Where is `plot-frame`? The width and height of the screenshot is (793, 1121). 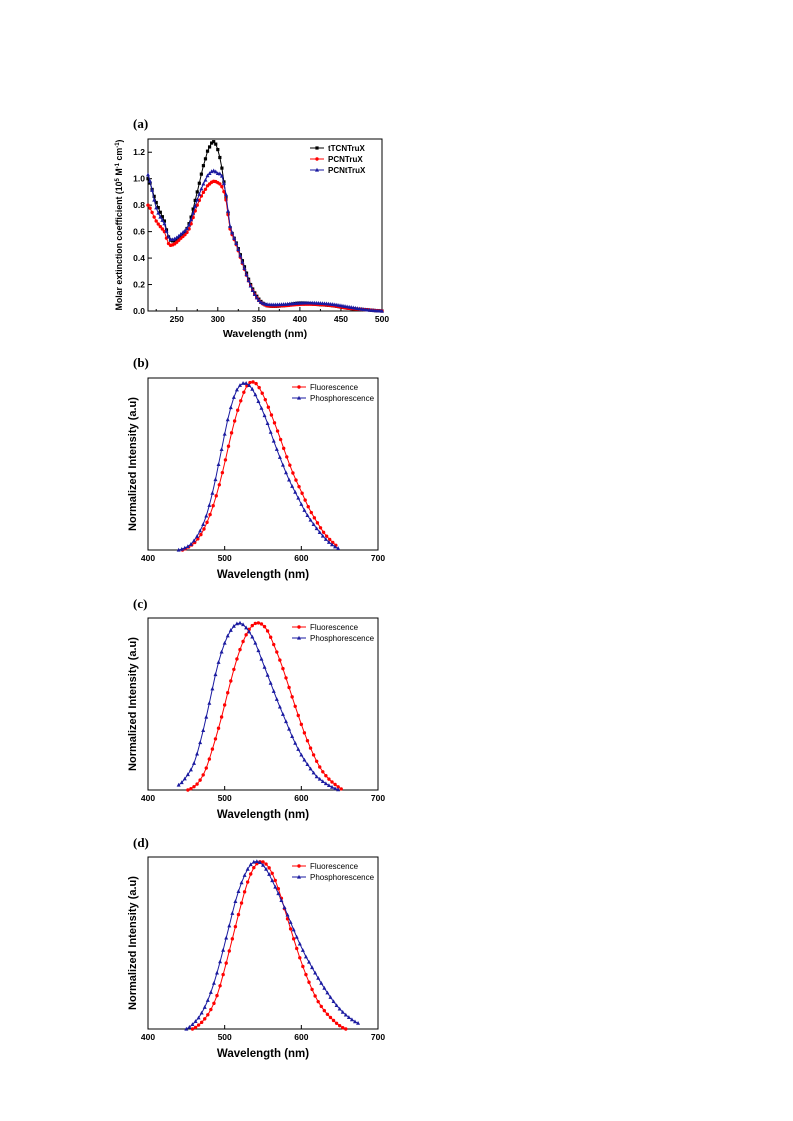
plot-frame is located at coordinates (265, 225).